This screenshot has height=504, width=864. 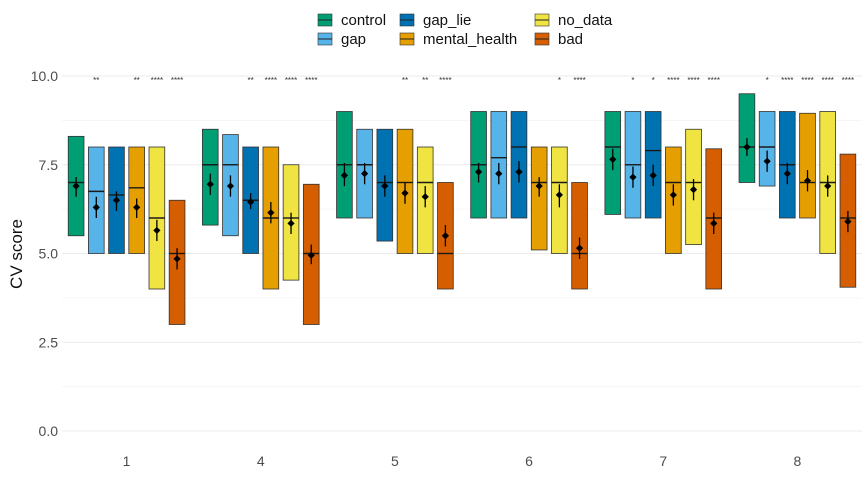 What do you see at coordinates (570, 39) in the screenshot?
I see `legend-label-bad: bad` at bounding box center [570, 39].